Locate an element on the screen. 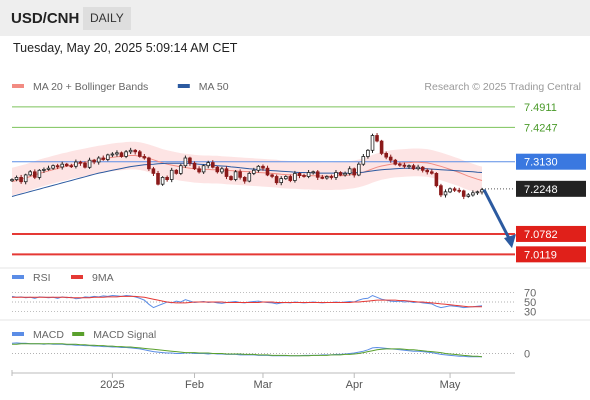  time-tick-label: May is located at coordinates (450, 385).